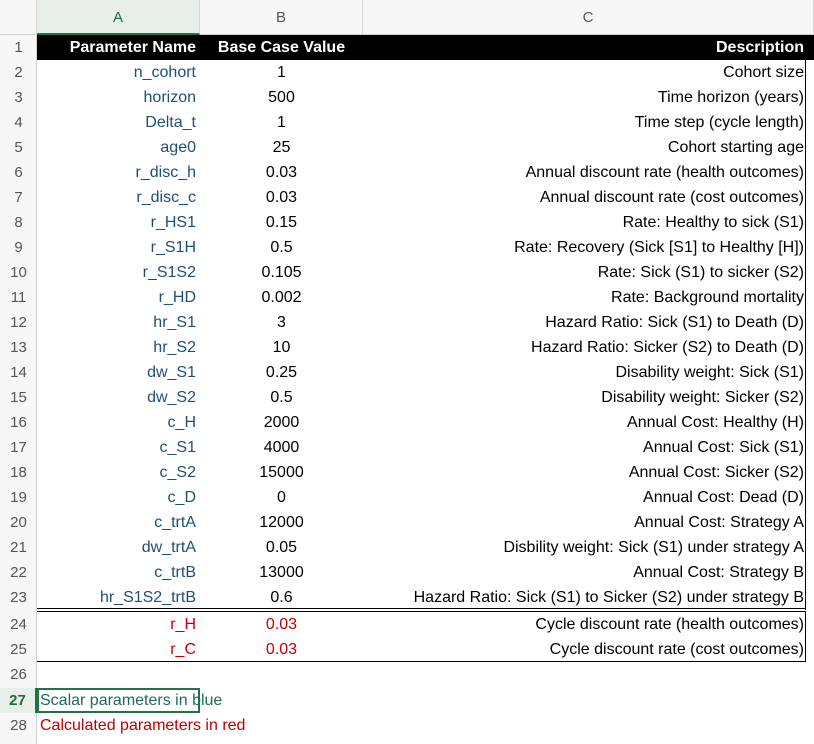  Describe the element at coordinates (18, 572) in the screenshot. I see `row-header: 22` at that location.